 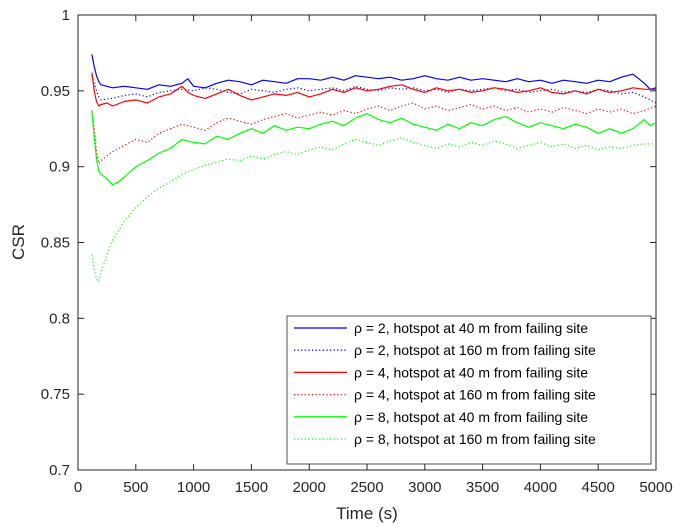 I want to click on x-tick-label: 4500, so click(x=598, y=487).